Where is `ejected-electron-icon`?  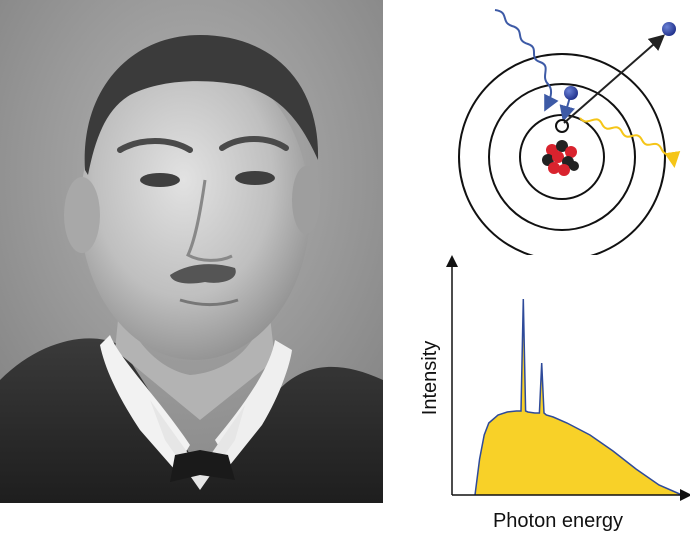
ejected-electron-icon is located at coordinates (669, 29).